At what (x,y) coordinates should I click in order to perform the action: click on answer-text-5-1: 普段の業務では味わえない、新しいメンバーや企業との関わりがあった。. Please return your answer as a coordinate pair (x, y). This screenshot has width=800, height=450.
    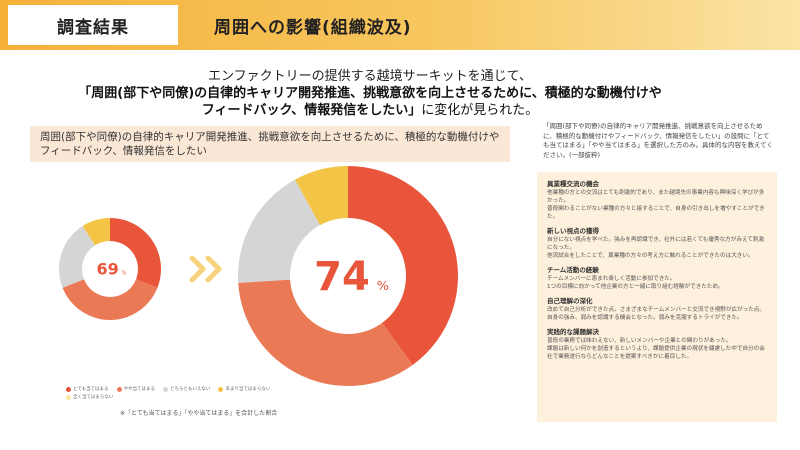
    Looking at the image, I should click on (639, 341).